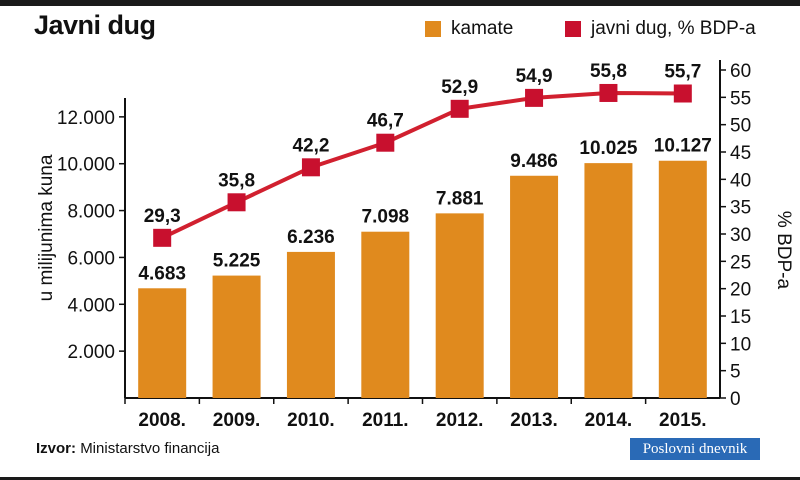 The height and width of the screenshot is (480, 800). Describe the element at coordinates (740, 208) in the screenshot. I see `right-tick-label: 35` at that location.